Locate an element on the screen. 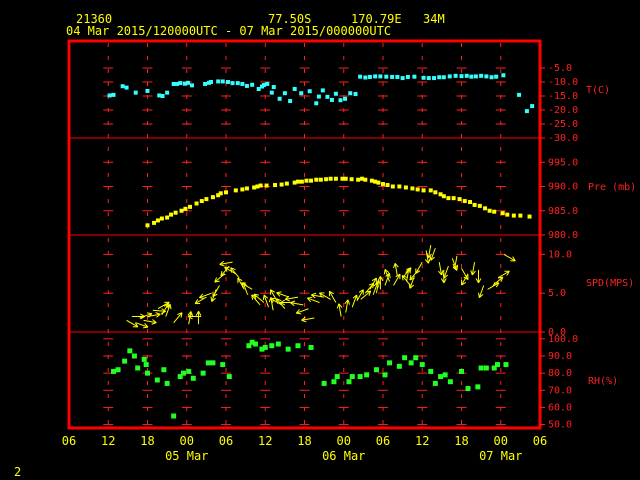  humidity-tick-label: 60.0 is located at coordinates (560, 407).